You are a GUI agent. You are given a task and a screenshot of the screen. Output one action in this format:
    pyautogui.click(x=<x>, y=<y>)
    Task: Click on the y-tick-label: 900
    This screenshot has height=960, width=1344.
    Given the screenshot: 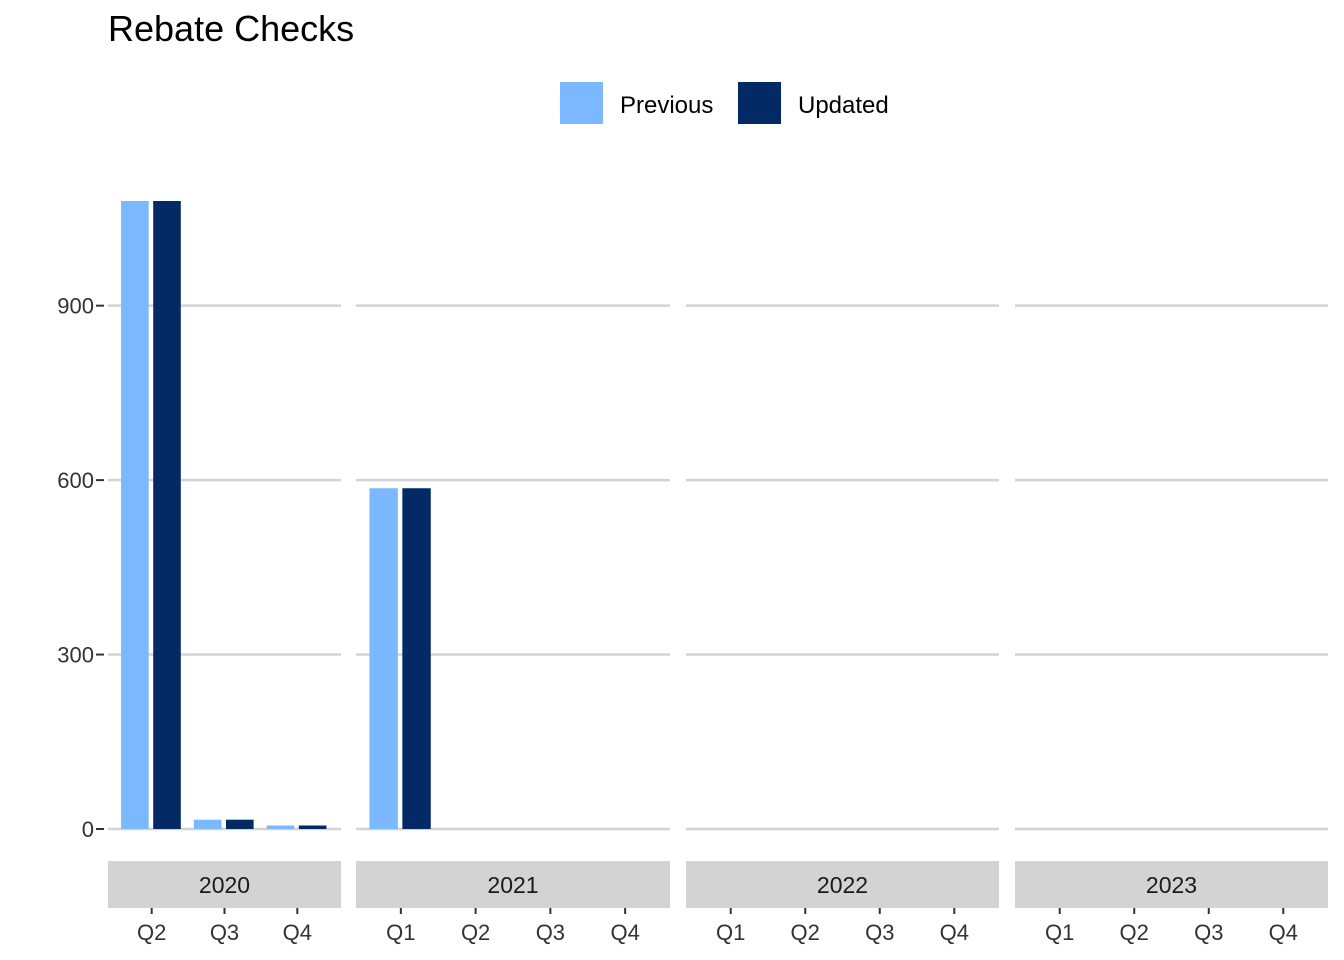 What is the action you would take?
    pyautogui.click(x=75, y=306)
    